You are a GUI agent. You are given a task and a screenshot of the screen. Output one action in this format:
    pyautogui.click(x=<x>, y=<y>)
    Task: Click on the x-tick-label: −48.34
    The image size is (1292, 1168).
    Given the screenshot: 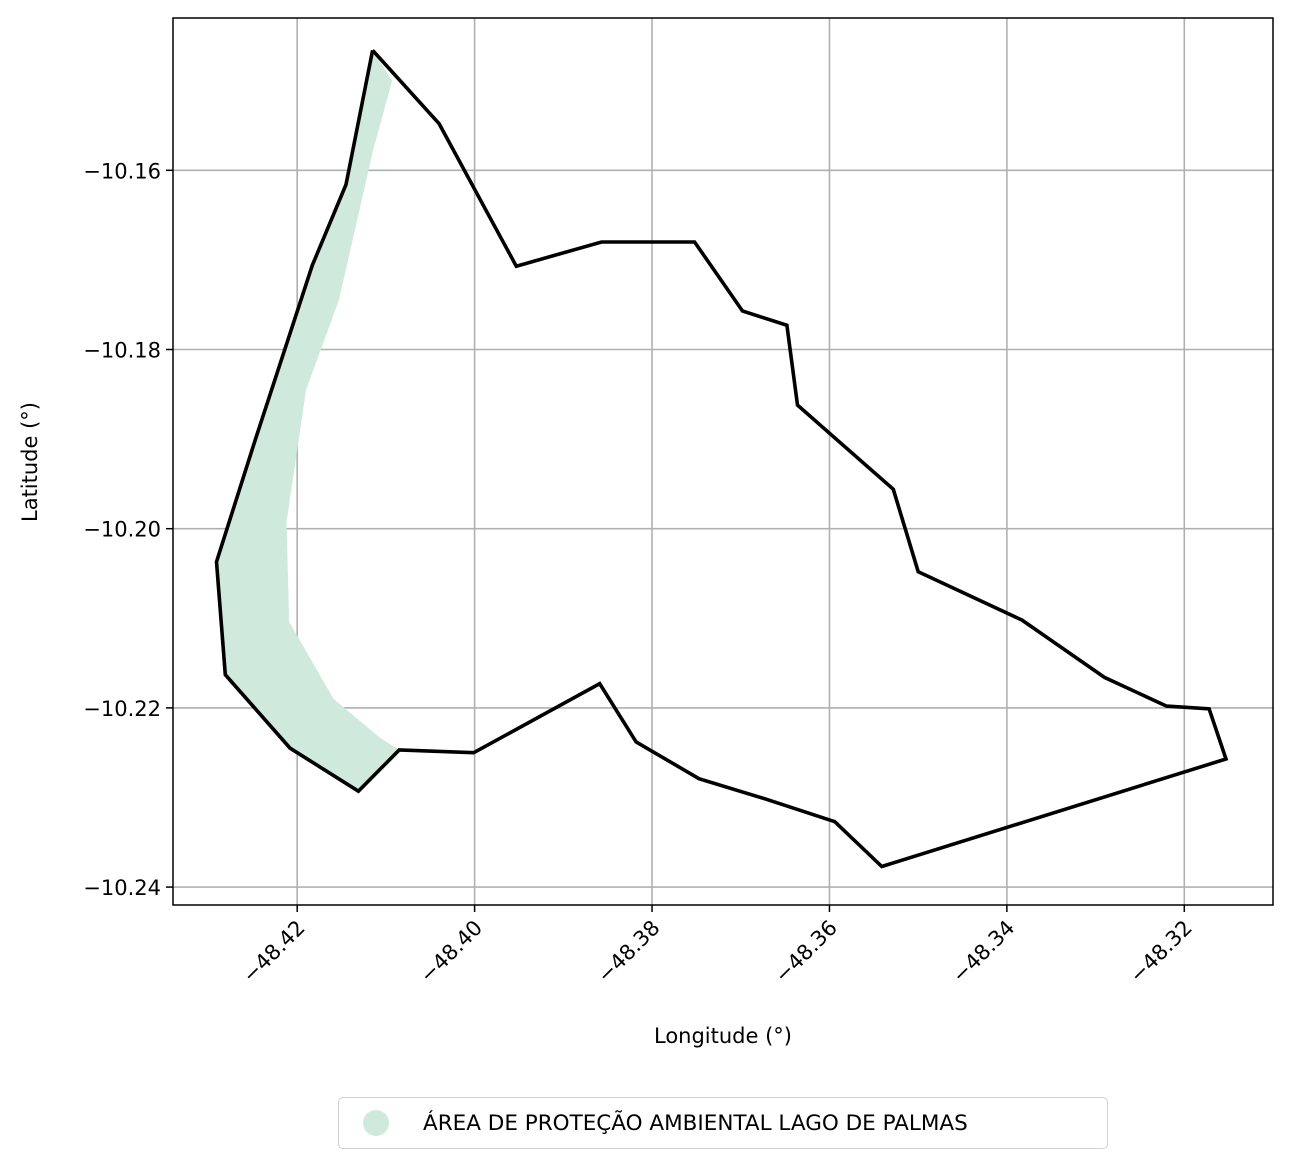 What is the action you would take?
    pyautogui.click(x=983, y=952)
    